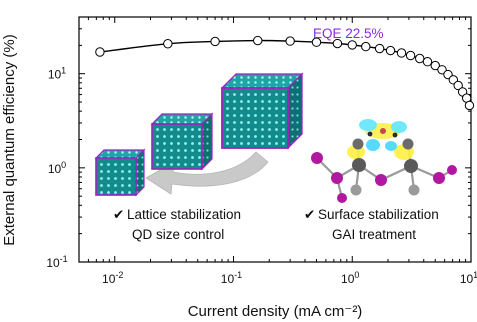  I want to click on y-tick-label: 10¹, so click(57, 74).